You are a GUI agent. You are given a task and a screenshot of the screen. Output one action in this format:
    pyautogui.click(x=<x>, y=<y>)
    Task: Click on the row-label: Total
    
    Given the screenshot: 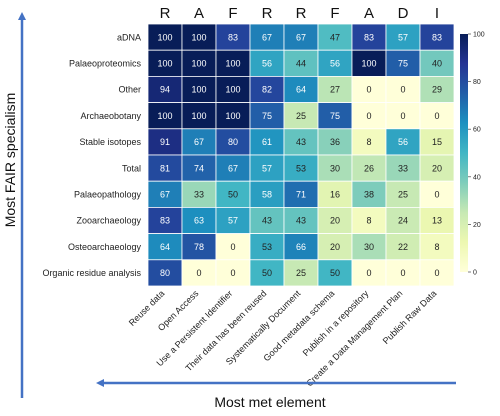 What is the action you would take?
    pyautogui.click(x=131, y=168)
    